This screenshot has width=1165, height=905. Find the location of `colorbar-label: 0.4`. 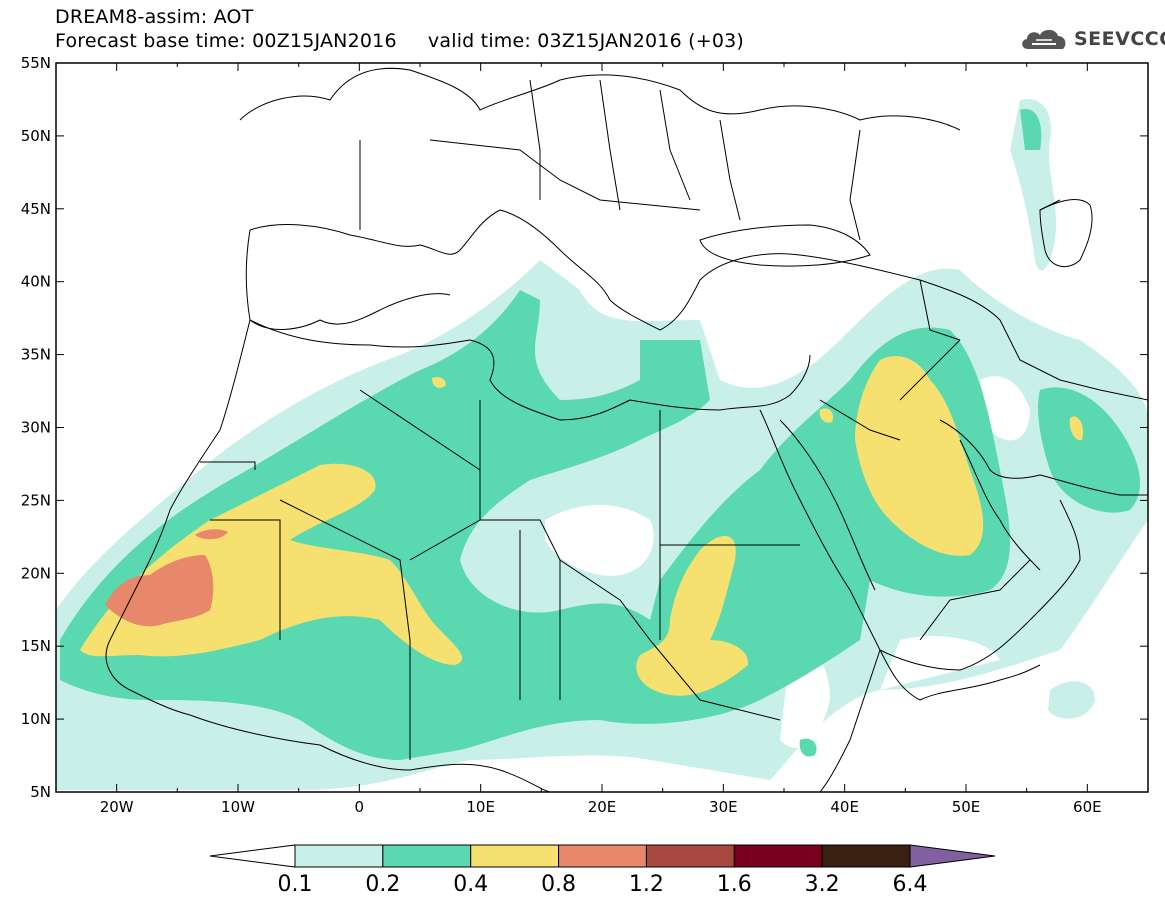

colorbar-label: 0.4 is located at coordinates (470, 884).